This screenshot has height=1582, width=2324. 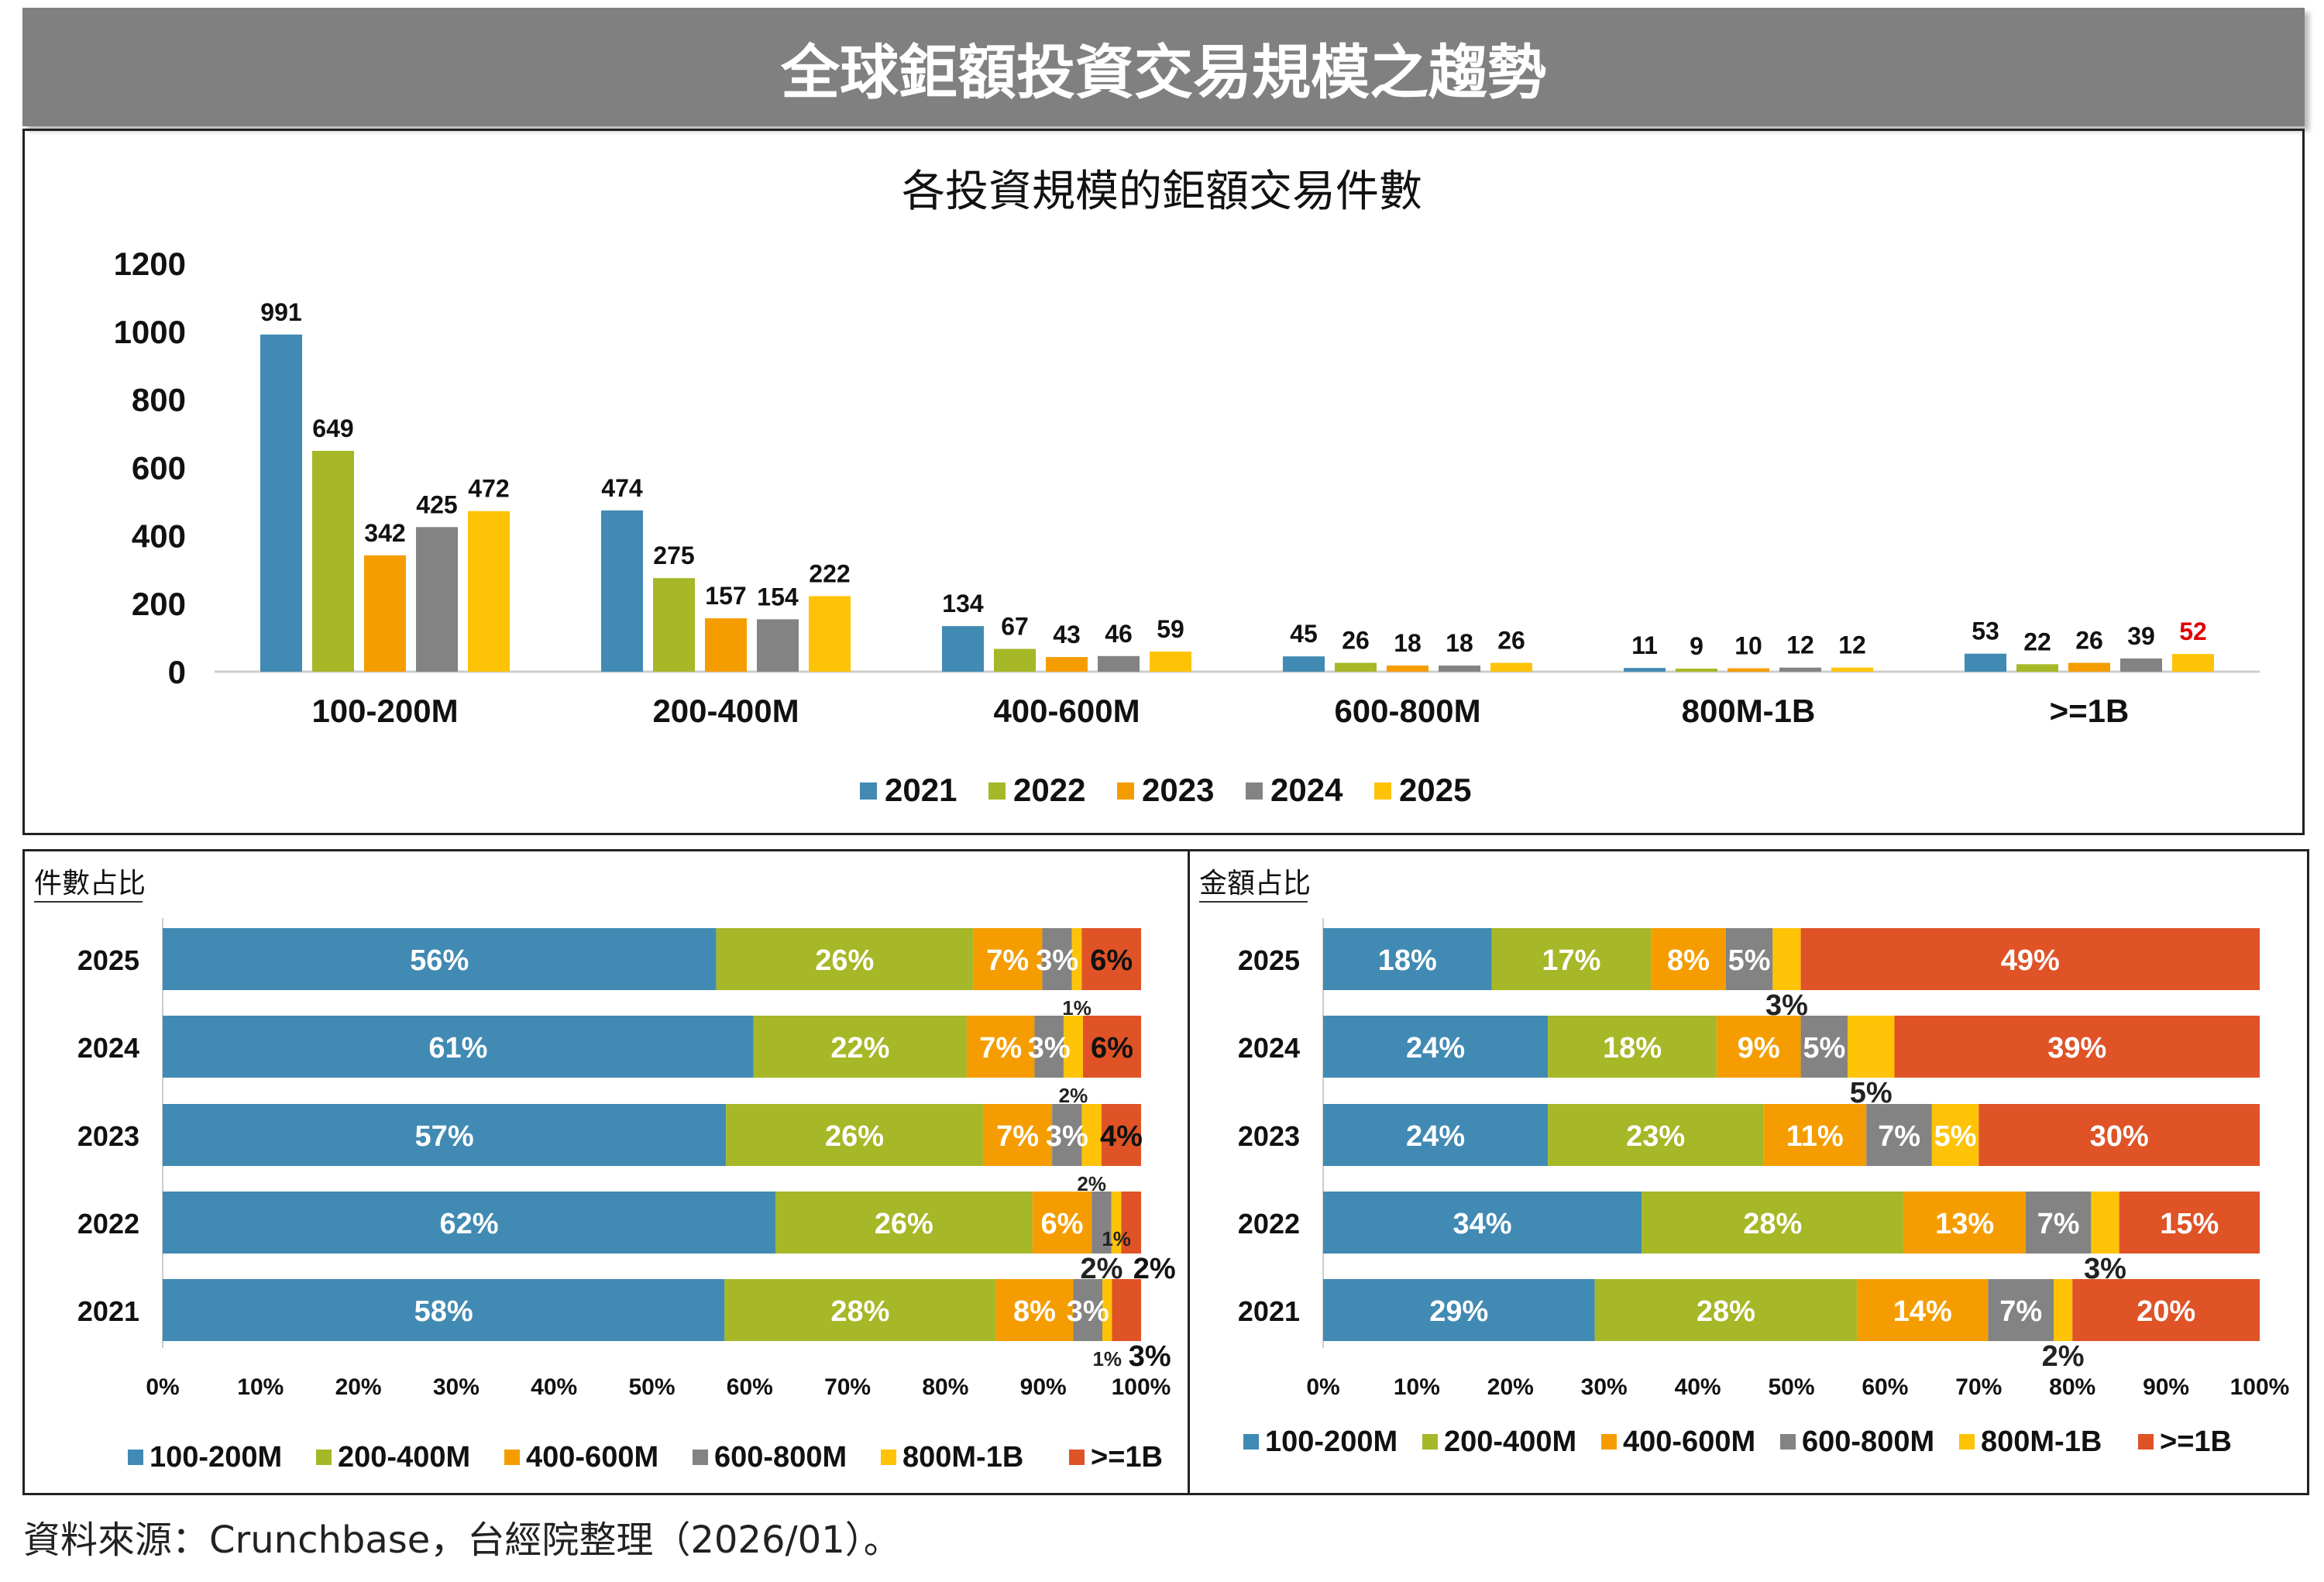 I want to click on legend-label: 2021, so click(x=921, y=790).